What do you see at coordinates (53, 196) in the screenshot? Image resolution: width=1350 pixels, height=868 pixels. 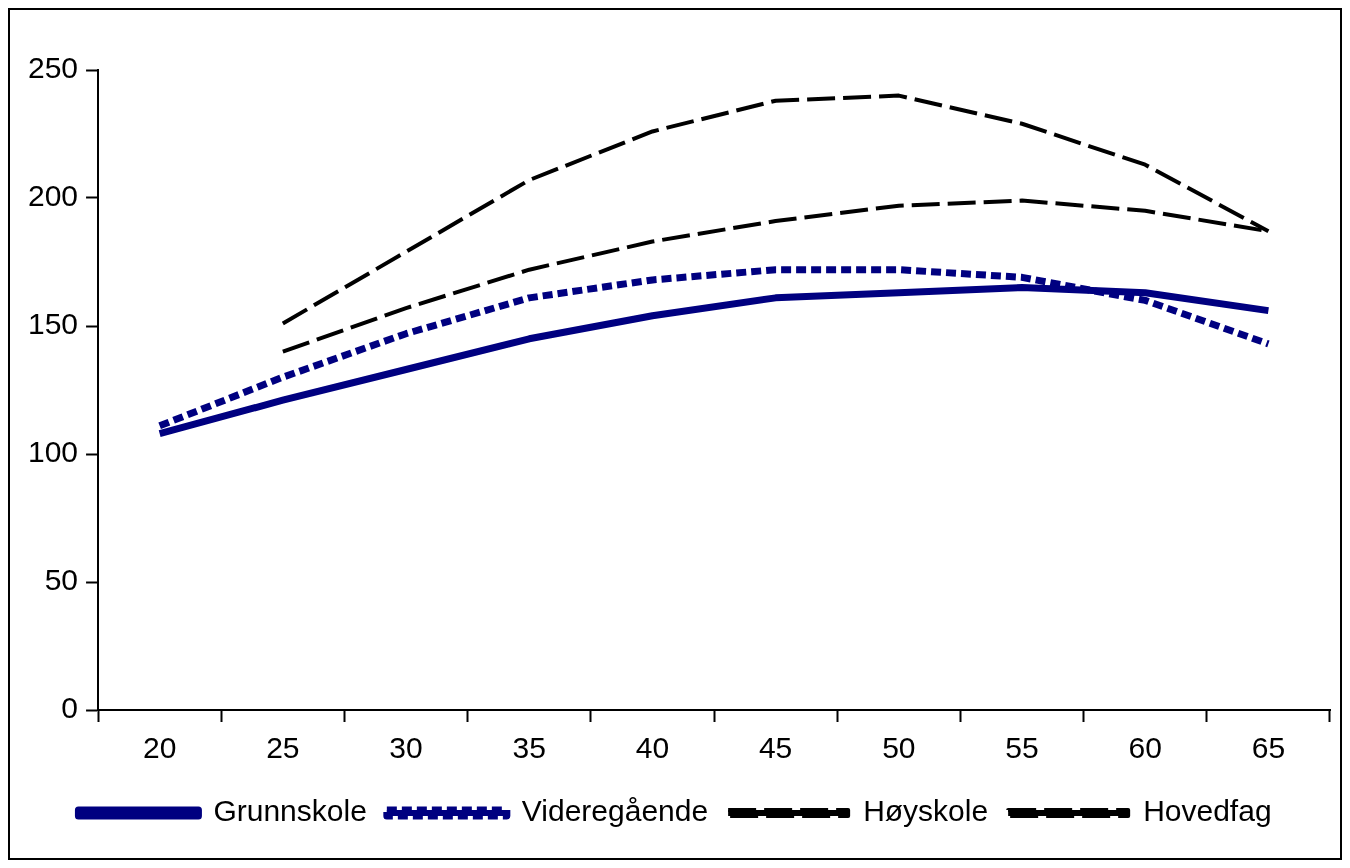 I see `y-tick-label: 200` at bounding box center [53, 196].